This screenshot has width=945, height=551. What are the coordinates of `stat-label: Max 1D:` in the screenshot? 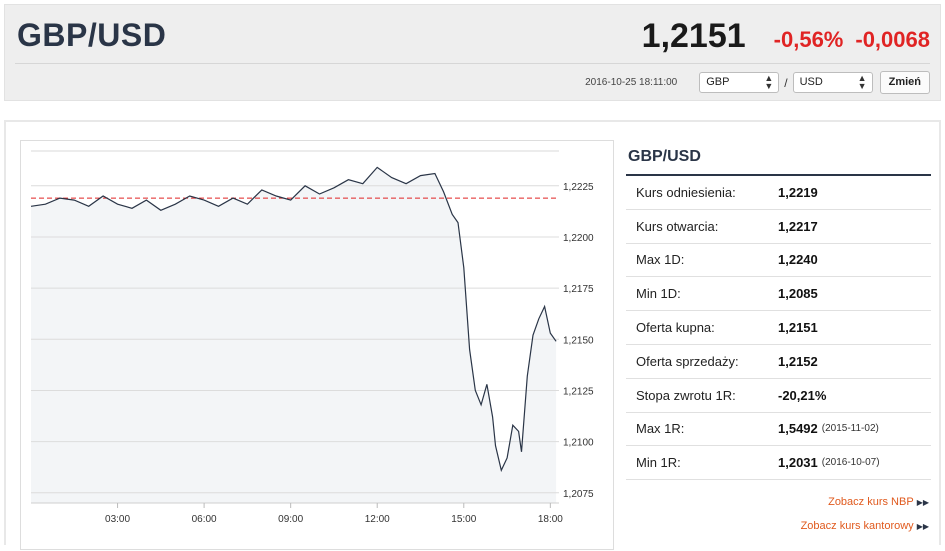 It's located at (660, 260).